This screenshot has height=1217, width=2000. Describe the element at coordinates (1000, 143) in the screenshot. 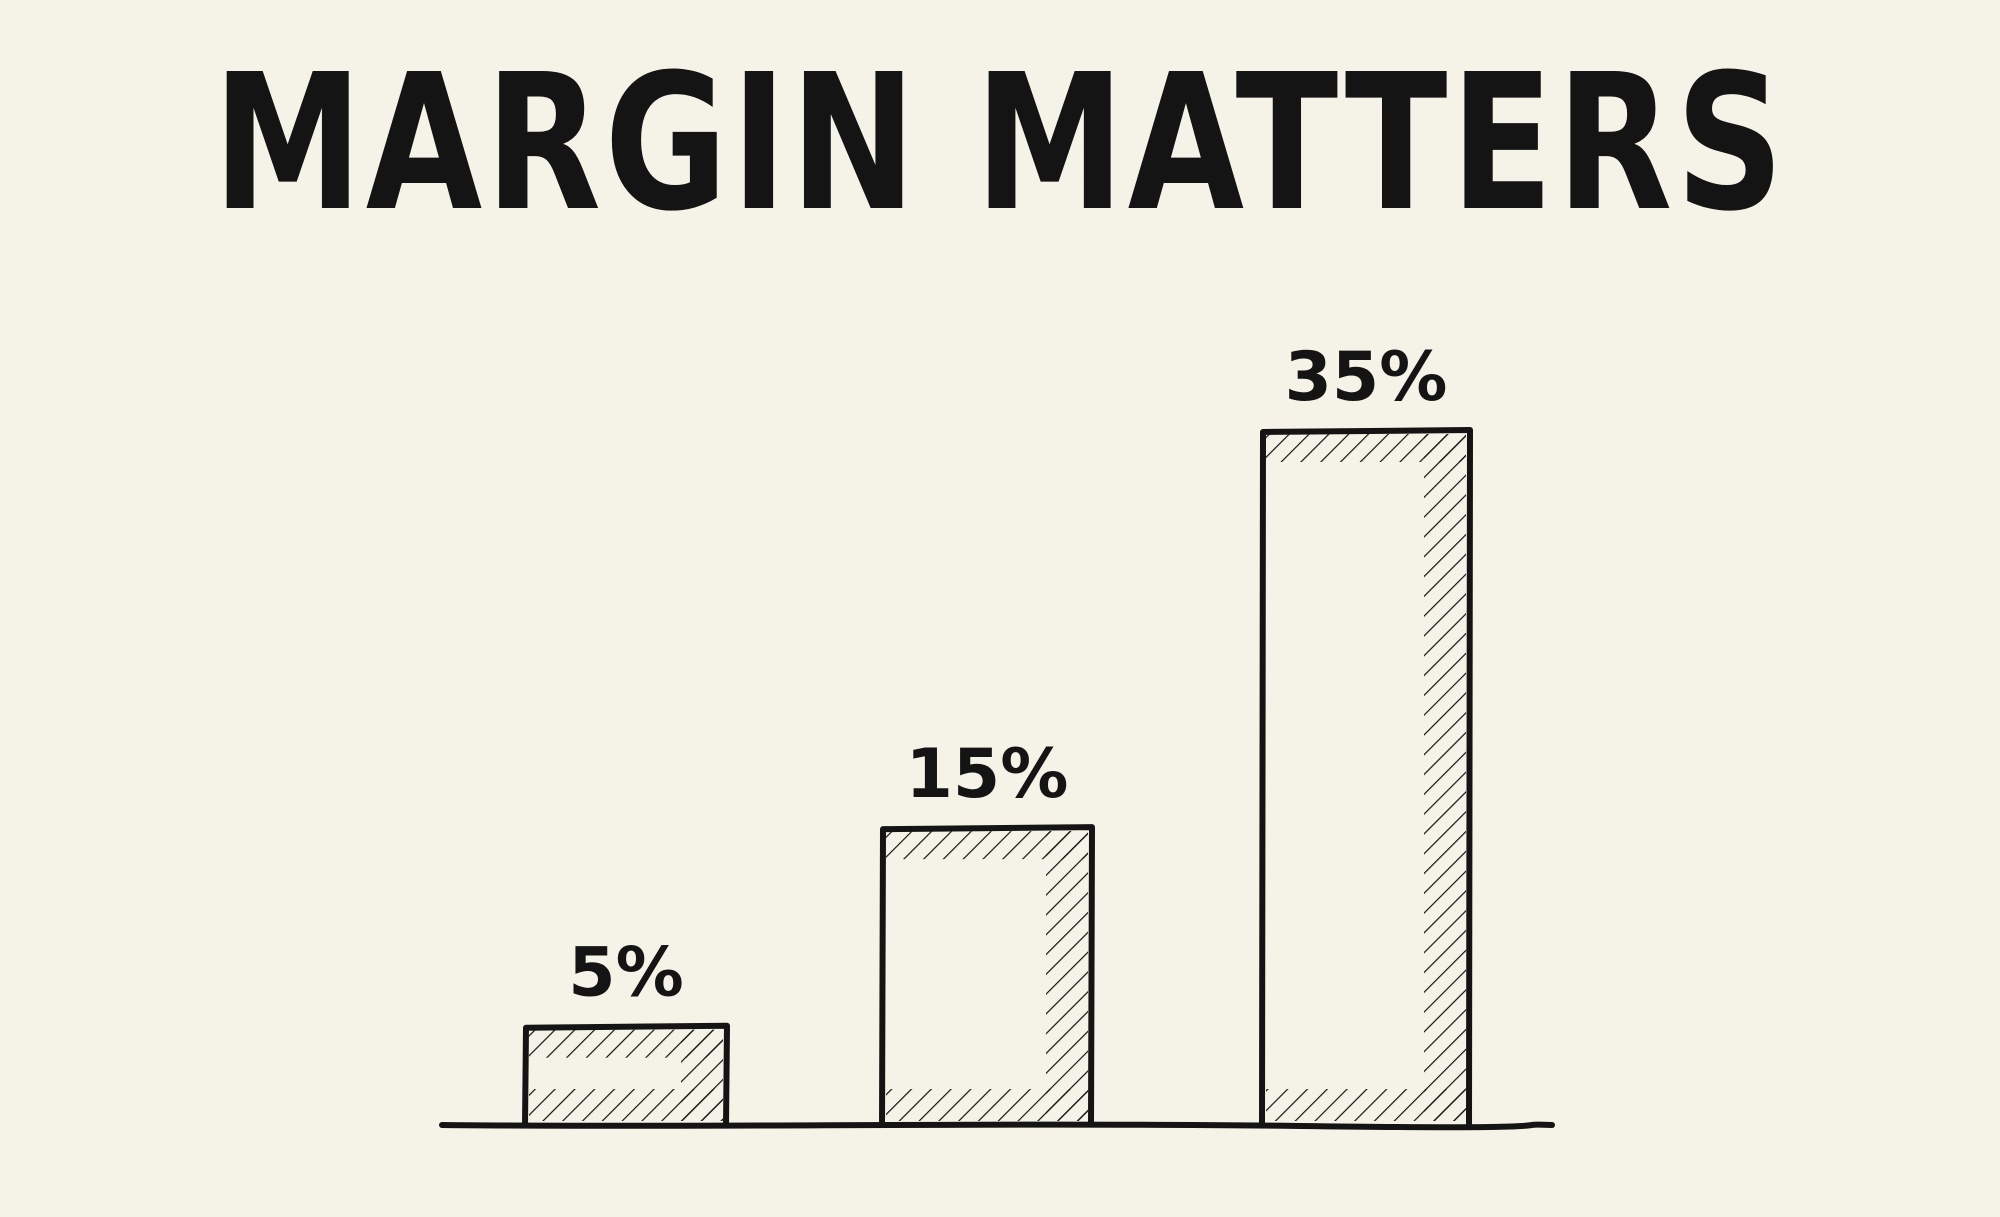

I see `chart-title: MARGIN MATTERS` at that location.